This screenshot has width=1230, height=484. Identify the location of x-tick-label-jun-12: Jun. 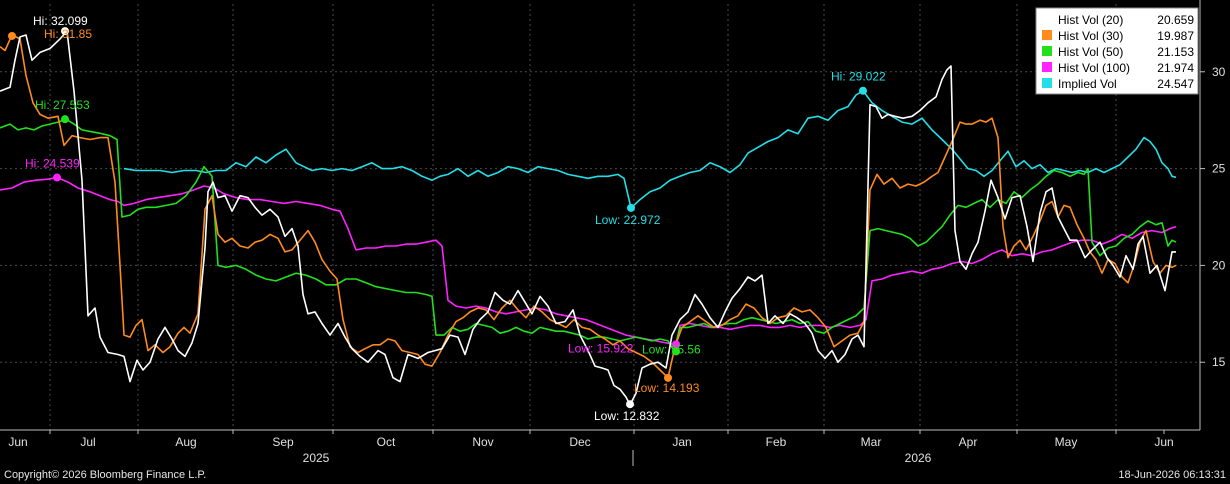
(1163, 442).